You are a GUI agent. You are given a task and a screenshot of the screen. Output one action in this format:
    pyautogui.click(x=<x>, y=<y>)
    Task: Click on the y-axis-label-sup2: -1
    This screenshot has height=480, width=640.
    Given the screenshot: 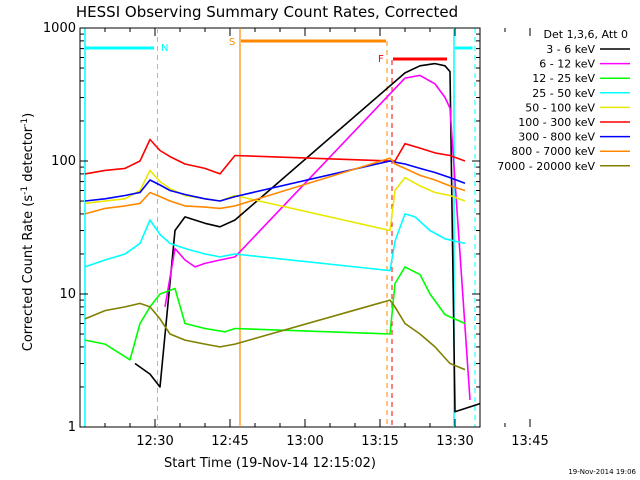 What is the action you would take?
    pyautogui.click(x=25, y=122)
    